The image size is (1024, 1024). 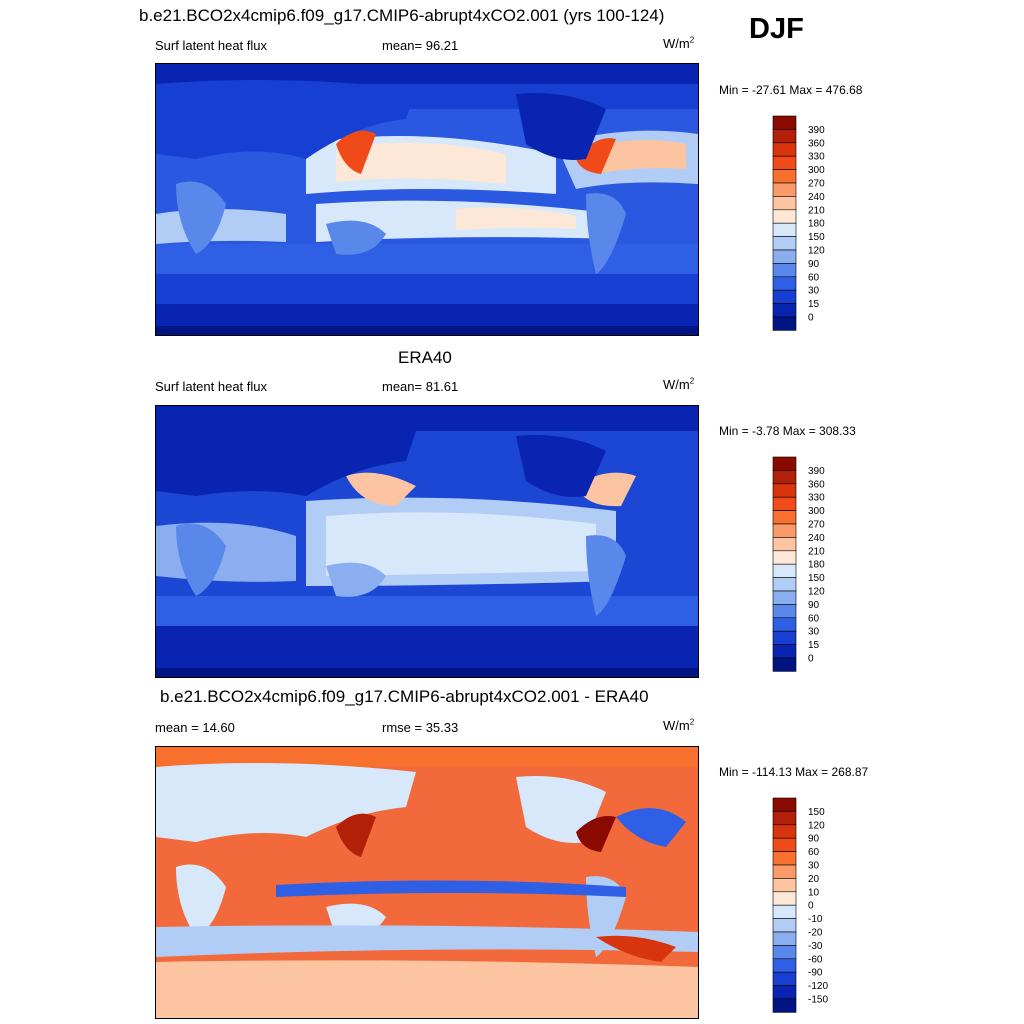 What do you see at coordinates (425, 357) in the screenshot?
I see `panel-title-era40: ERA40` at bounding box center [425, 357].